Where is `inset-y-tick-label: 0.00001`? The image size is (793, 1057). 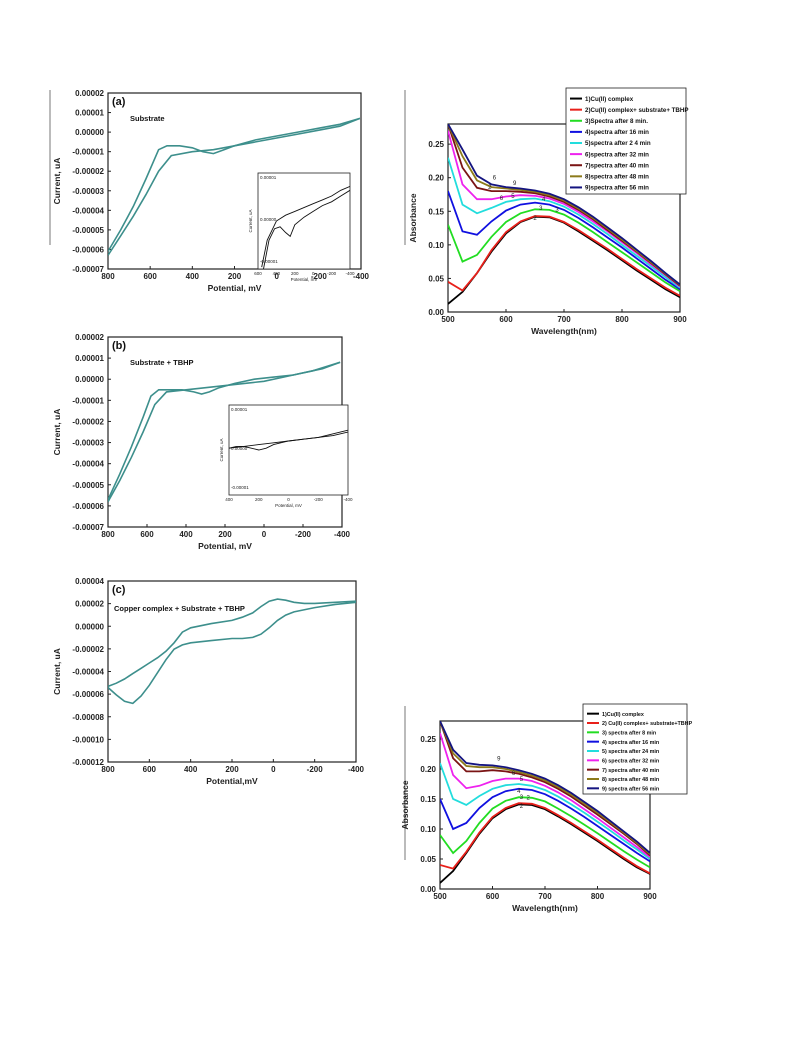 inset-y-tick-label: 0.00001 is located at coordinates (268, 177).